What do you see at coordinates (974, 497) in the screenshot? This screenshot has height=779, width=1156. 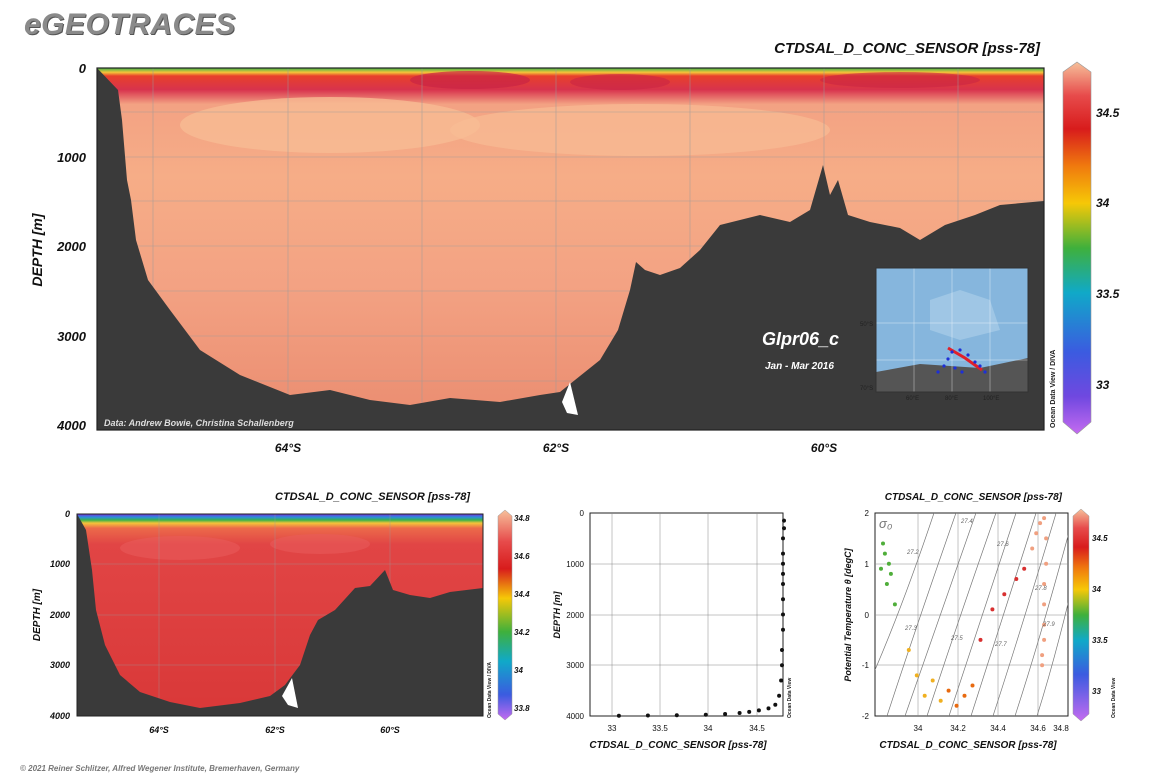 I see `ts-title: CTDSAL_D_CONC_SENSOR [pss-78]` at bounding box center [974, 497].